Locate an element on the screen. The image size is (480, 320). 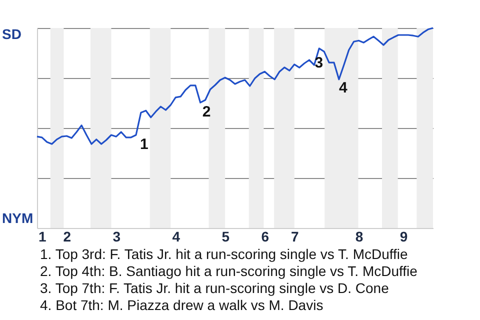
x-tick-label: 7 is located at coordinates (295, 236).